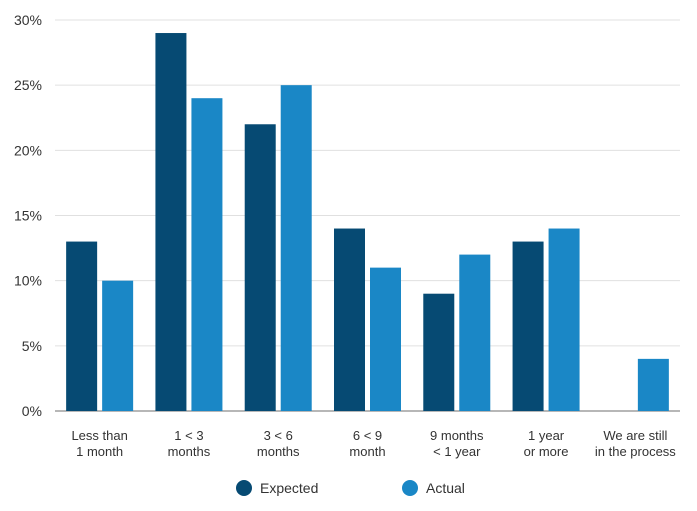  What do you see at coordinates (410, 488) in the screenshot?
I see `legend-swatch-actual` at bounding box center [410, 488].